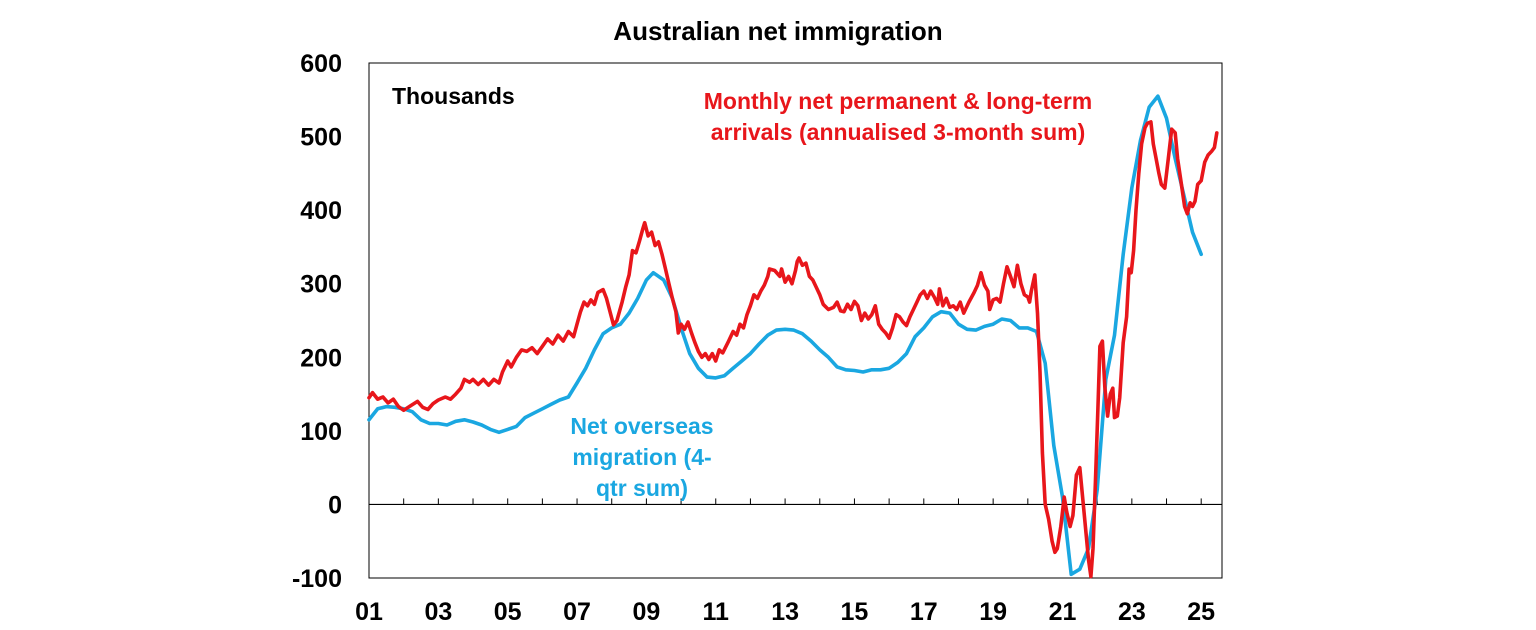 This screenshot has width=1536, height=630. Describe the element at coordinates (335, 505) in the screenshot. I see `y-tick-label: 0` at that location.